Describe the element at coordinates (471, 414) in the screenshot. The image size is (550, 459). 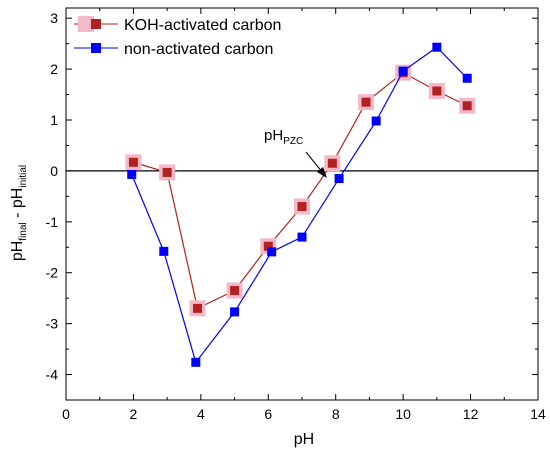
I see `x-tick-label: 12` at that location.